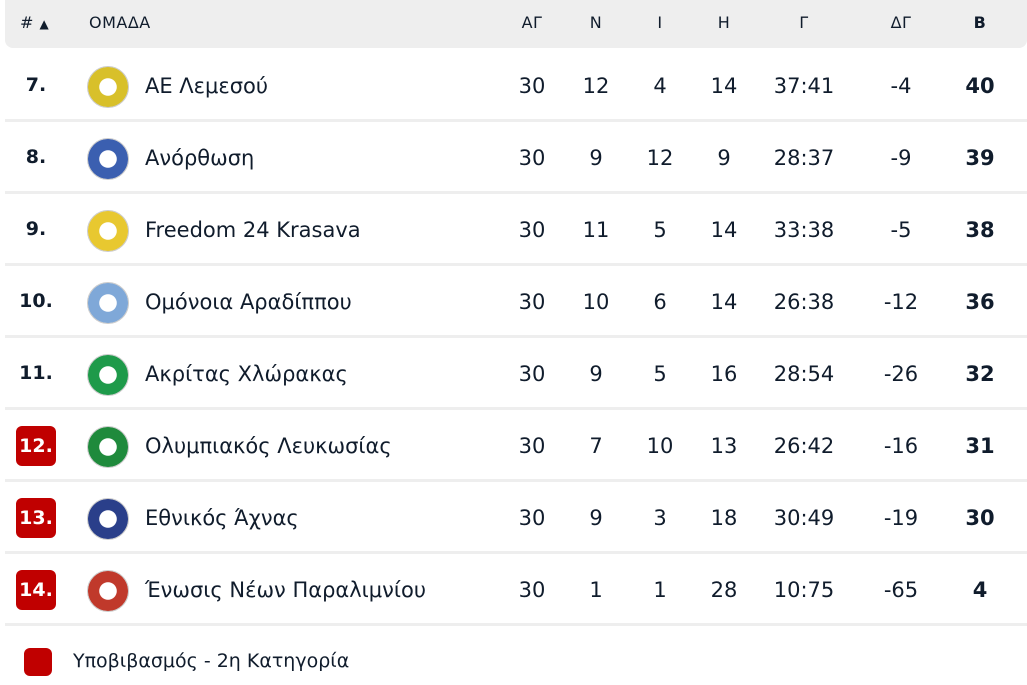 This screenshot has height=685, width=1027. What do you see at coordinates (660, 86) in the screenshot?
I see `drawn: 4` at bounding box center [660, 86].